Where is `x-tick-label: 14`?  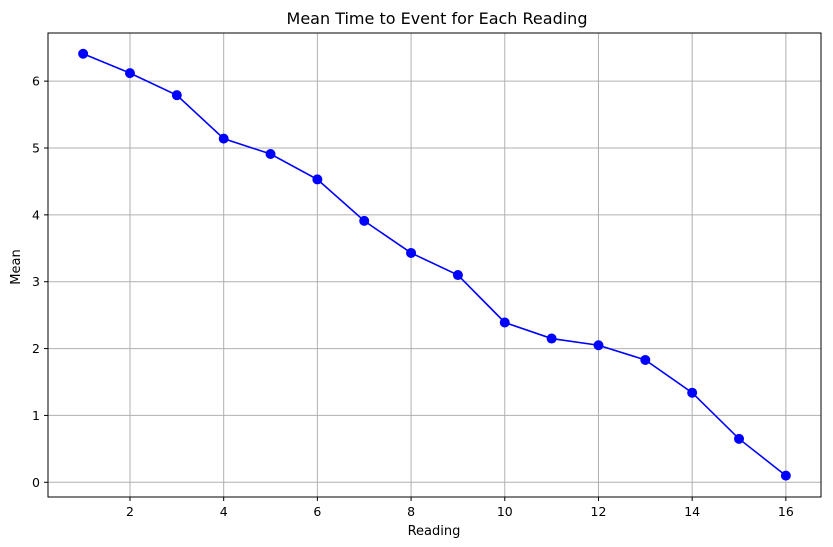 x-tick-label: 14 is located at coordinates (692, 511).